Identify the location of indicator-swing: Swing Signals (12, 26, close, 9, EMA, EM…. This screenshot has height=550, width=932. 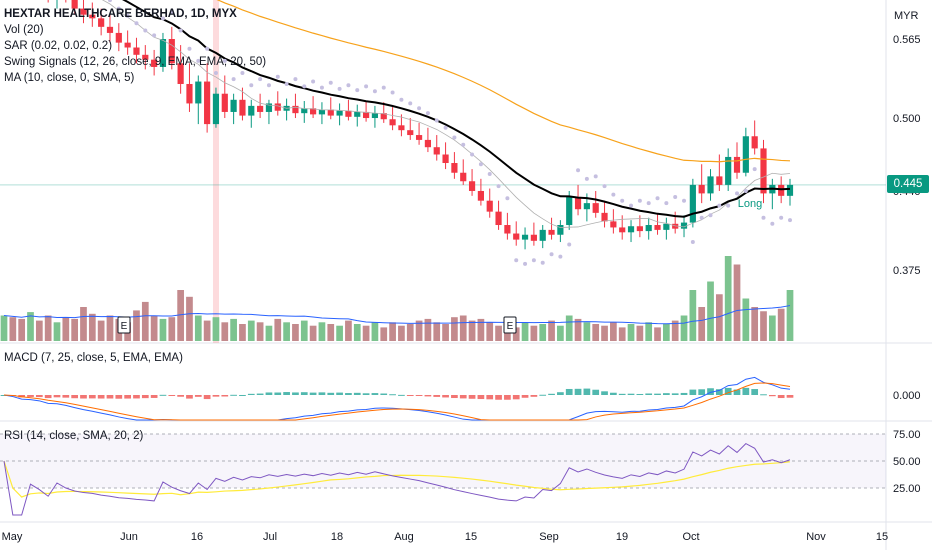
(135, 62).